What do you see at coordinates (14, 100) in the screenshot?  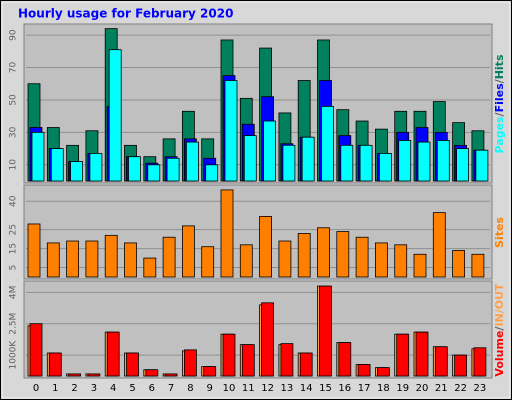 I see `y-tick-label: 50` at bounding box center [14, 100].